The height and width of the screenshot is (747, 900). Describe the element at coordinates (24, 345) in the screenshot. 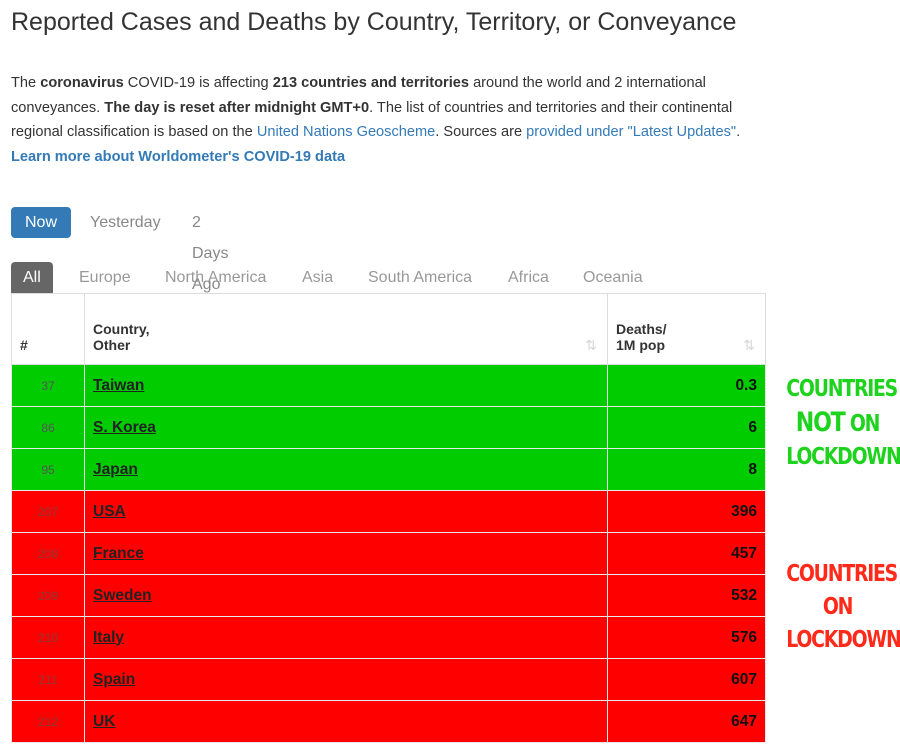

I see `col-header-rank-label: #` at that location.